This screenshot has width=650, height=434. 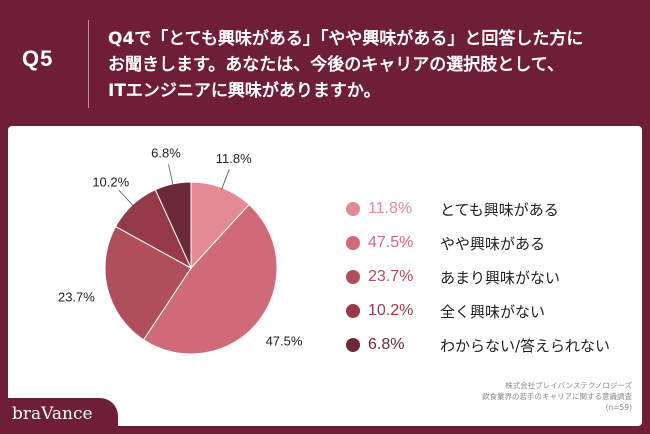 I want to click on question-number: Q5, so click(x=38, y=58).